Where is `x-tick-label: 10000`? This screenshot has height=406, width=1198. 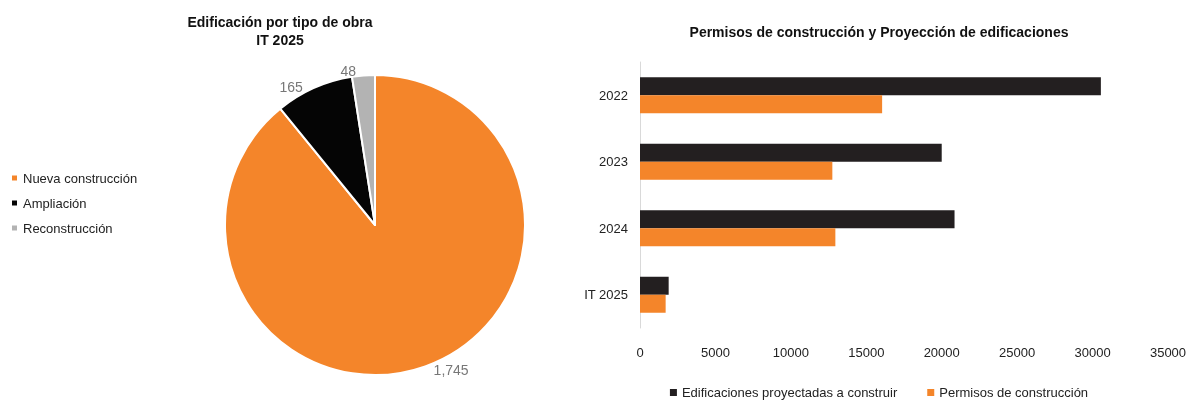
x-tick-label: 10000 is located at coordinates (790, 352).